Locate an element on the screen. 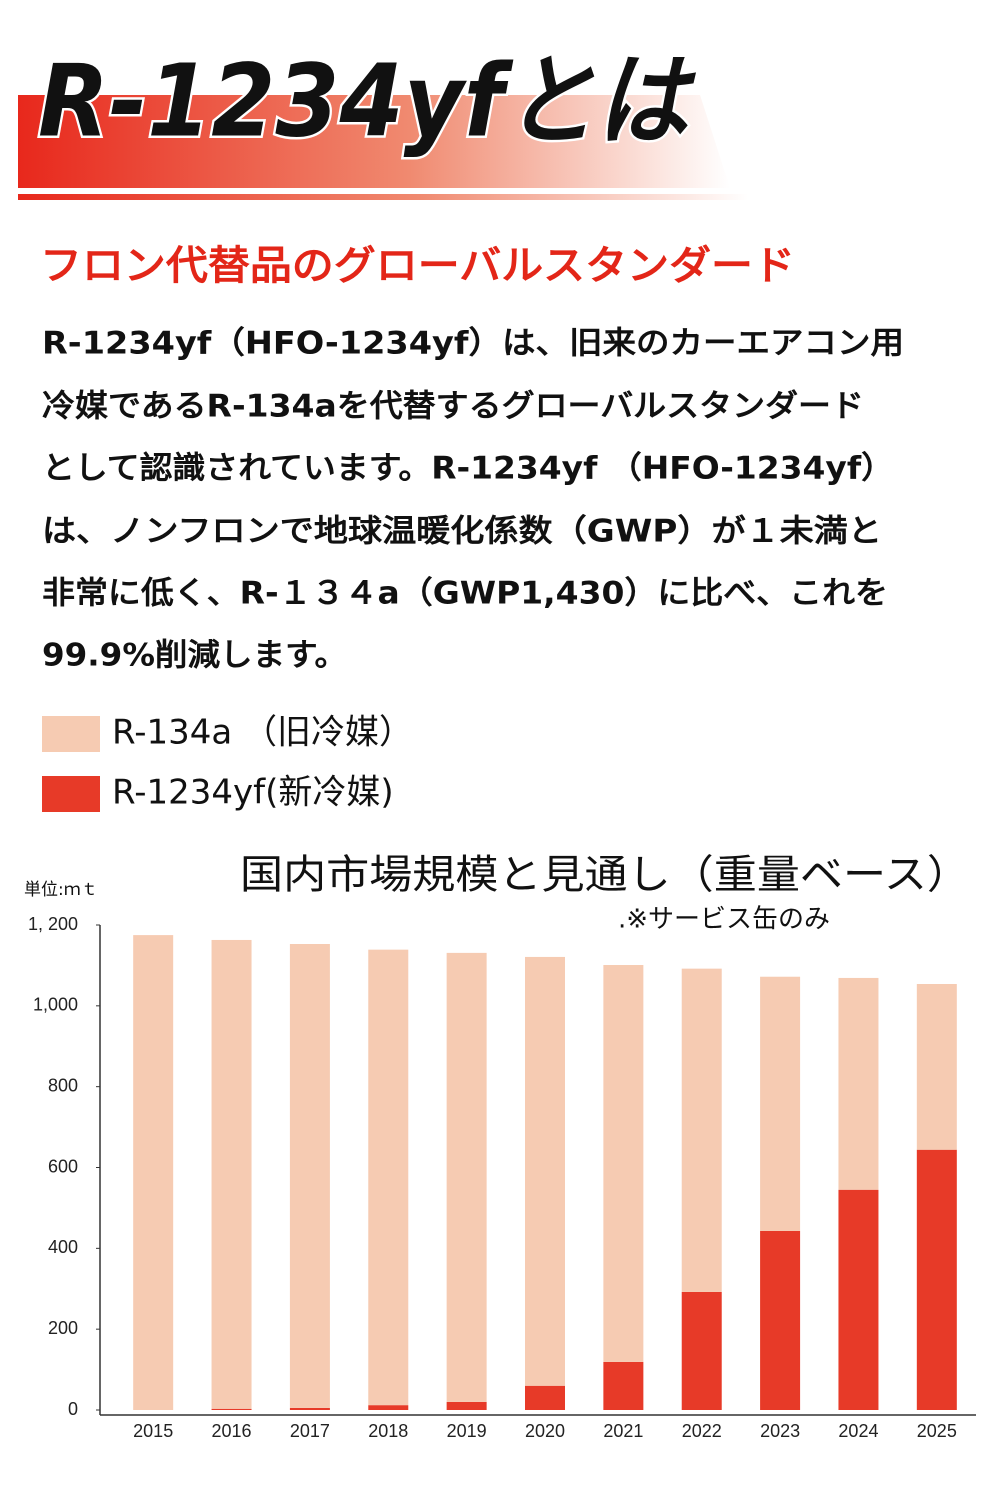 The height and width of the screenshot is (1500, 1000). title-rule is located at coordinates (383, 197).